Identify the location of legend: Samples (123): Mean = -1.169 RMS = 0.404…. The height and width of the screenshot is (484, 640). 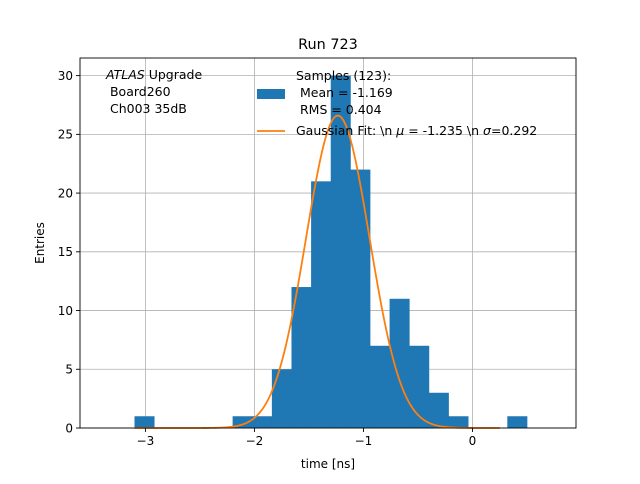
(397, 103).